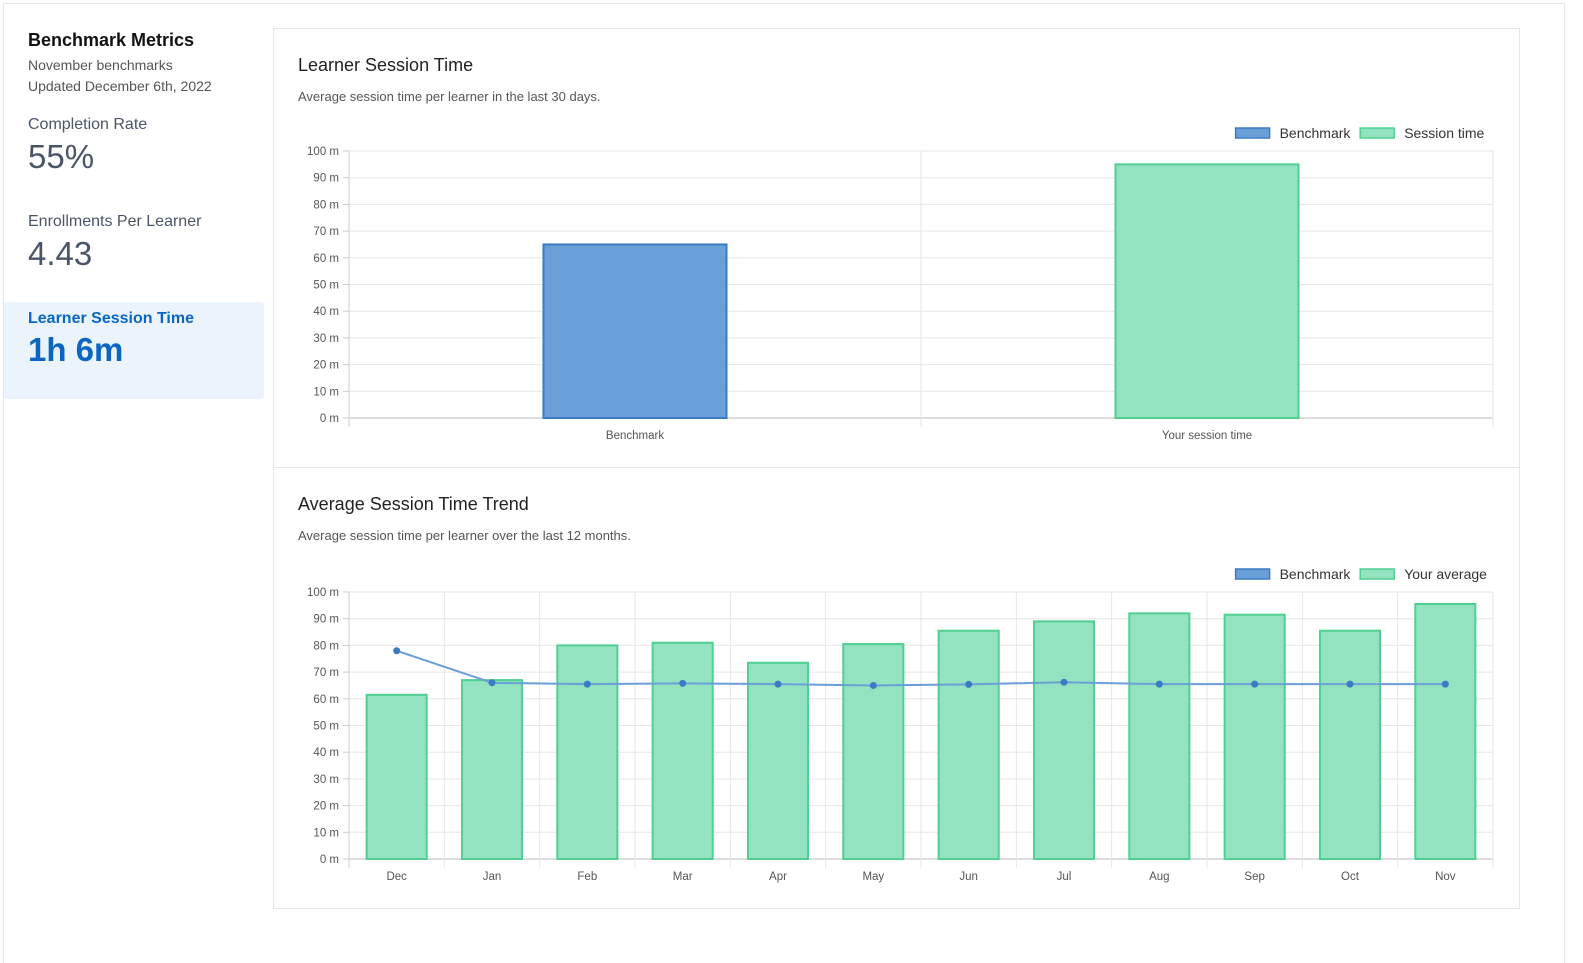  Describe the element at coordinates (1207, 436) in the screenshot. I see `x-tick-label: Your session time` at that location.